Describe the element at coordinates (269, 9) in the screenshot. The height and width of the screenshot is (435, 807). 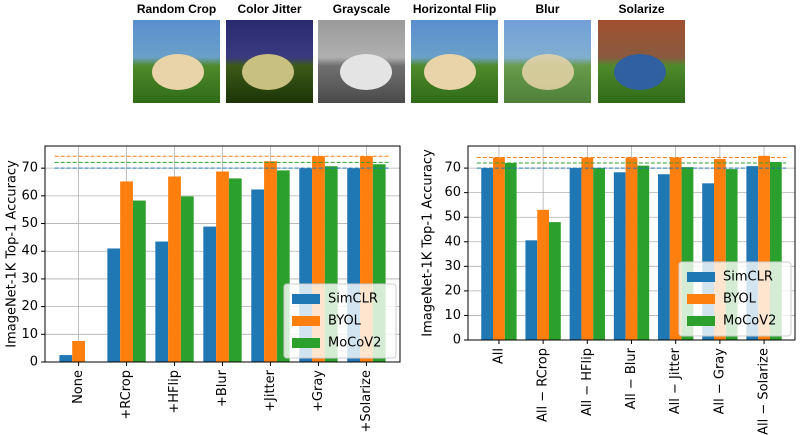
I see `image-label: Color Jitter` at that location.